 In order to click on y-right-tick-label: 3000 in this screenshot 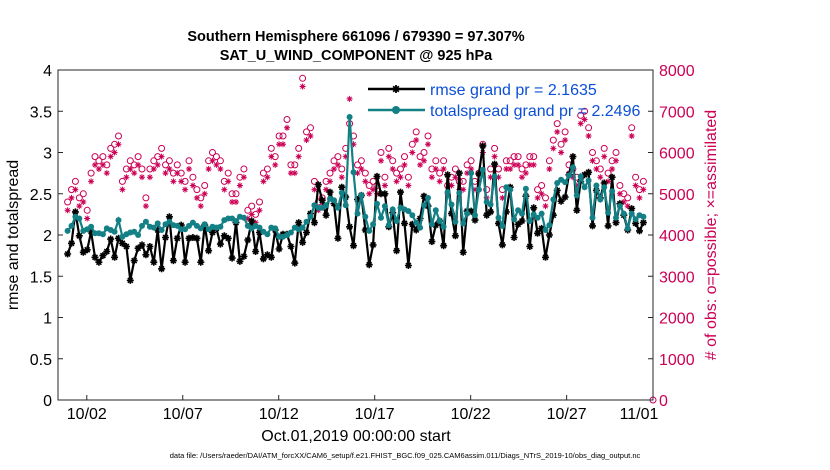, I will do `click(677, 277)`.